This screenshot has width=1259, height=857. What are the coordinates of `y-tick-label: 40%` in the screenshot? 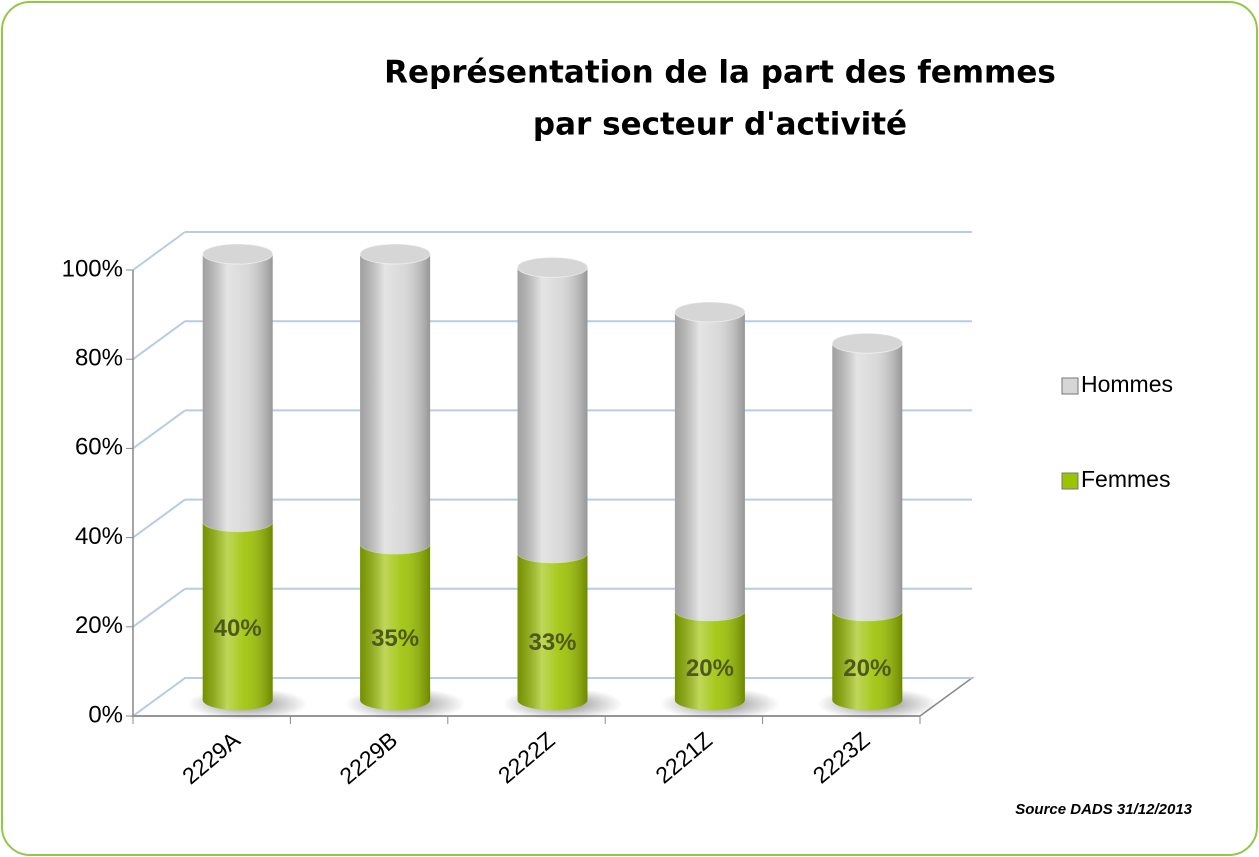 It's located at (99, 536).